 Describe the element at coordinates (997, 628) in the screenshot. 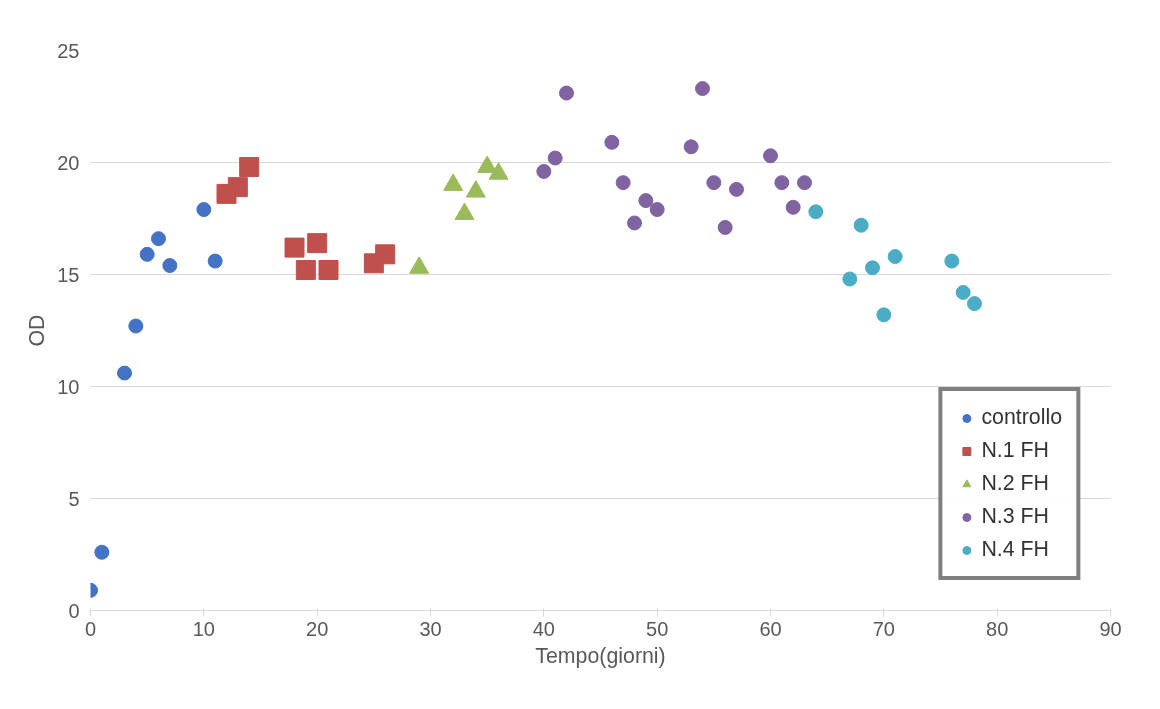

I see `x-tick-label: 80` at that location.